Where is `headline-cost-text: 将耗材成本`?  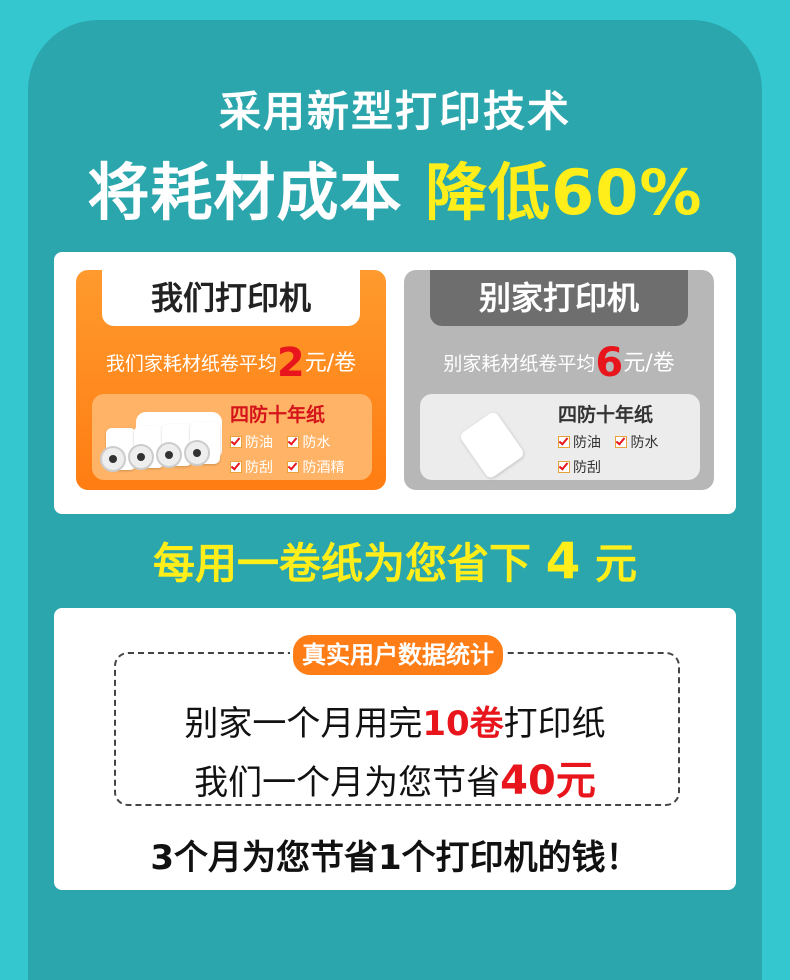
headline-cost-text: 将耗材成本 is located at coordinates (245, 192).